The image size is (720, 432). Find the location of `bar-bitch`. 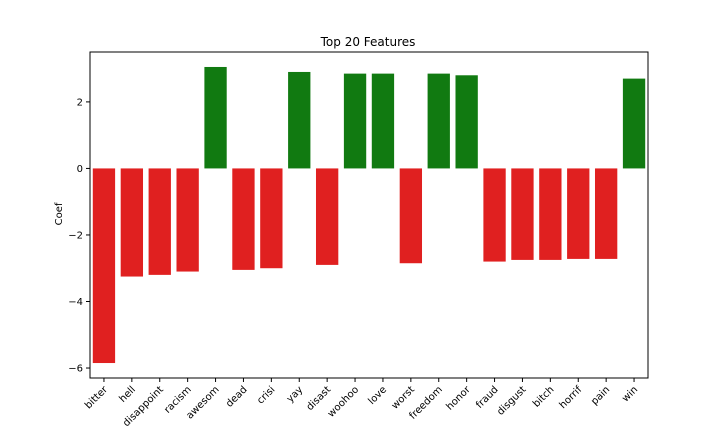

bar-bitch is located at coordinates (550, 214).